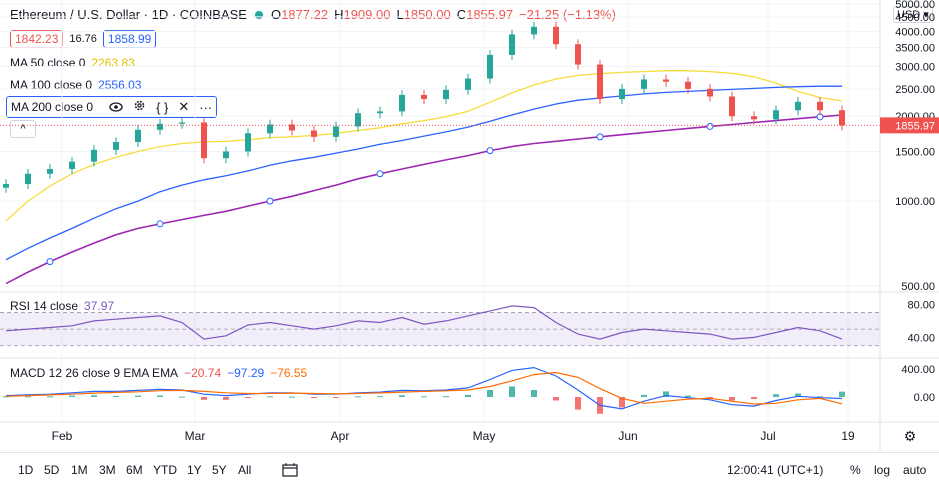  I want to click on last-price-badge, so click(909, 125).